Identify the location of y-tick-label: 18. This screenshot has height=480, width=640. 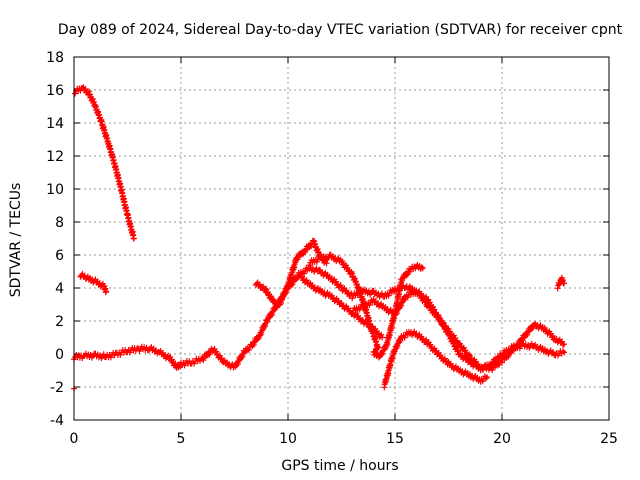
(55, 58).